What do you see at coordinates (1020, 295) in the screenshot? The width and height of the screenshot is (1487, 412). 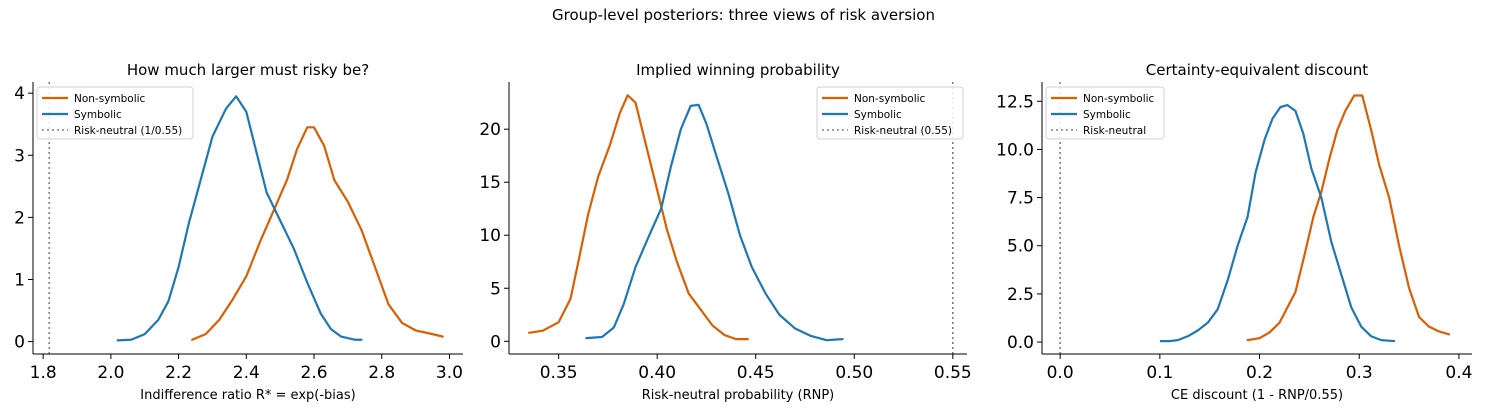 I see `y-tick-label: 2.5` at bounding box center [1020, 295].